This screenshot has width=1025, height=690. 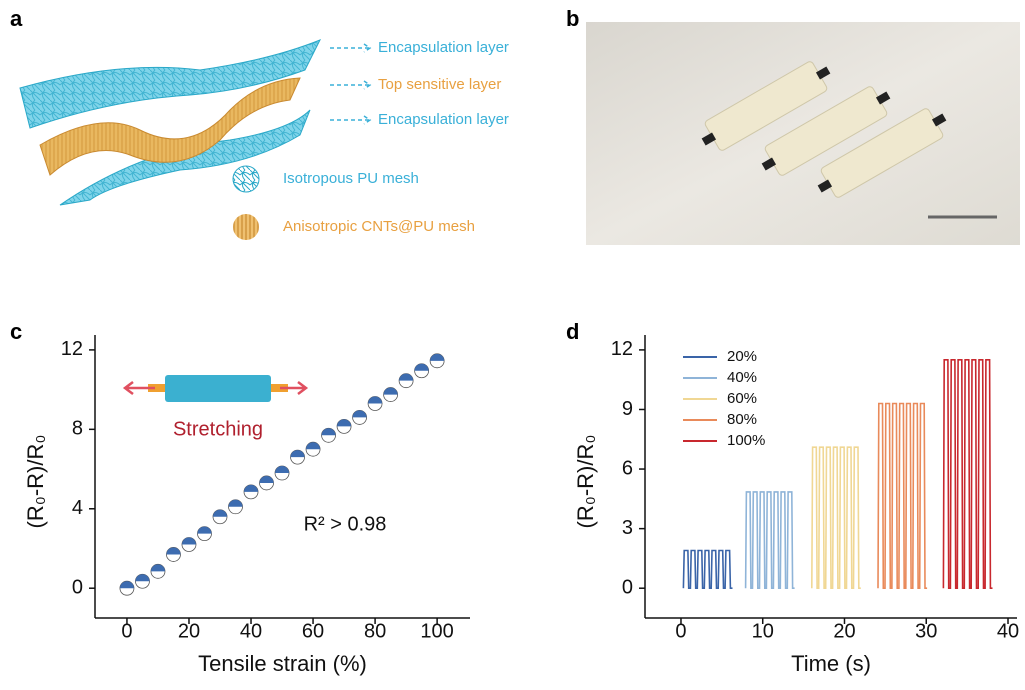 What do you see at coordinates (313, 631) in the screenshot?
I see `x-tick-label: 60` at bounding box center [313, 631].